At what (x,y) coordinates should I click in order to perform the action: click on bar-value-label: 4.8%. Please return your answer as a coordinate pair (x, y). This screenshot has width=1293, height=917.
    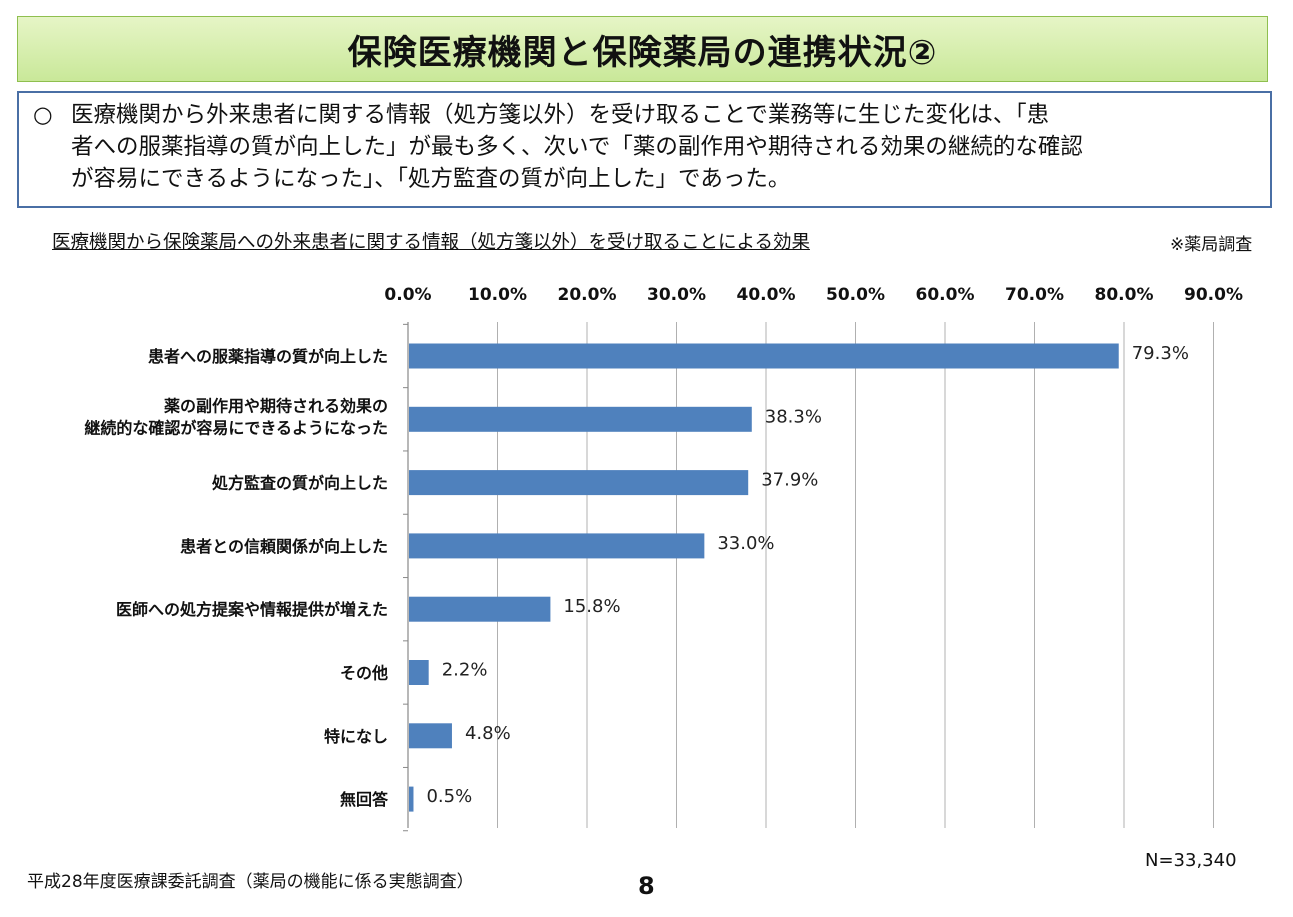
    Looking at the image, I should click on (488, 733).